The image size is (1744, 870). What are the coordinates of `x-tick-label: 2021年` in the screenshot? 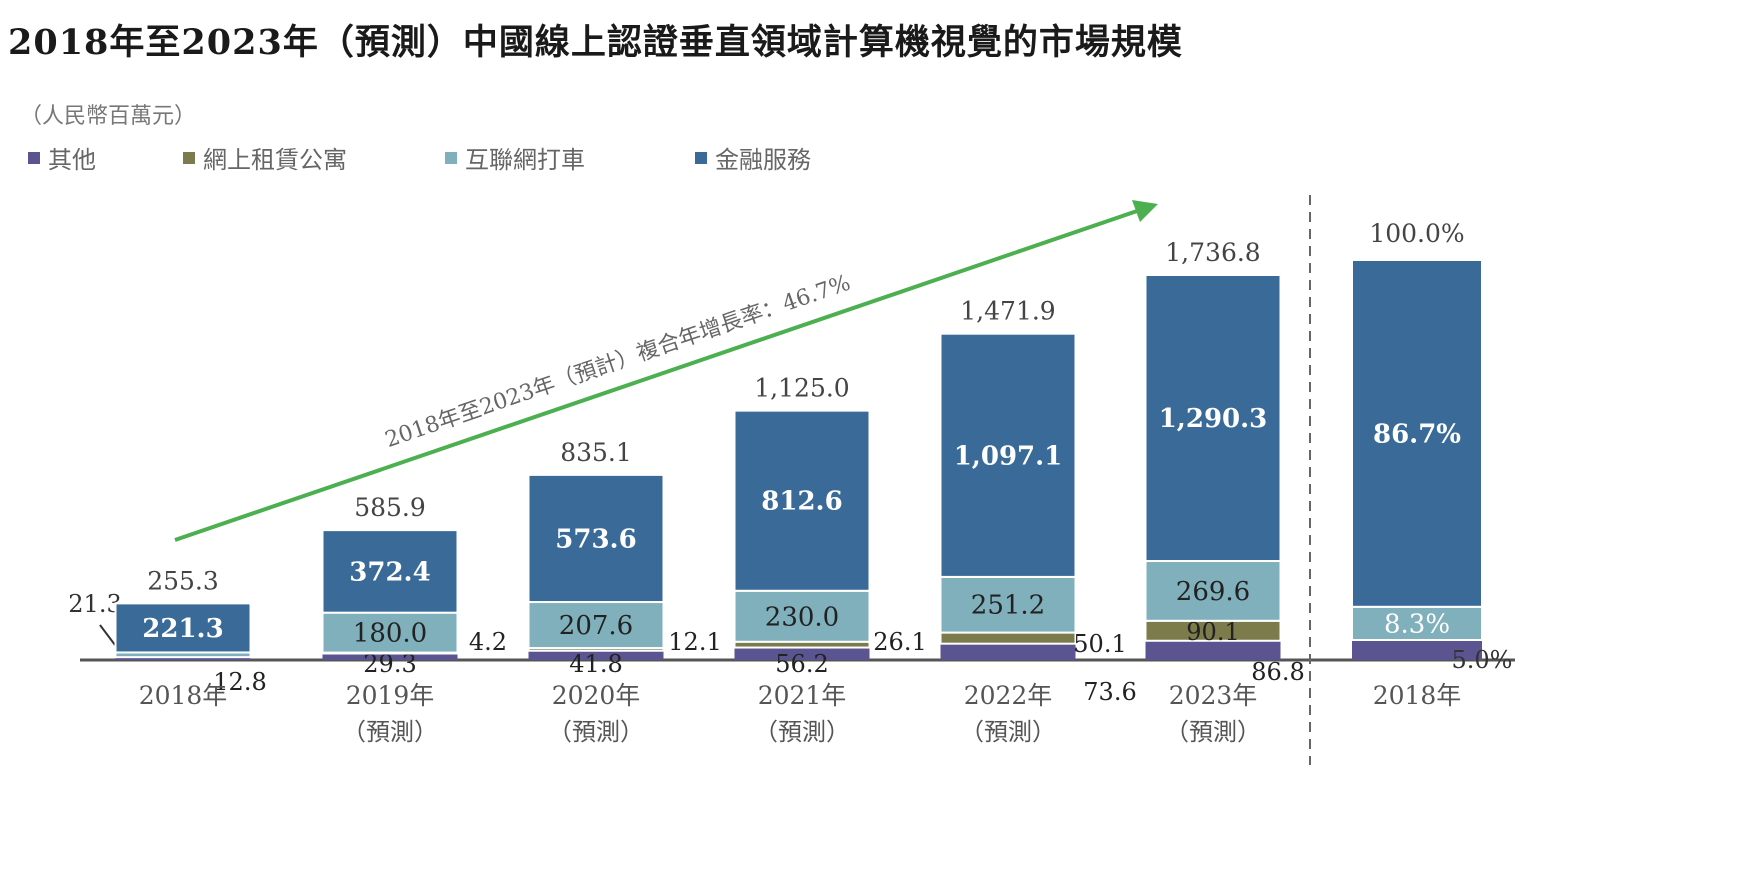 It's located at (802, 695).